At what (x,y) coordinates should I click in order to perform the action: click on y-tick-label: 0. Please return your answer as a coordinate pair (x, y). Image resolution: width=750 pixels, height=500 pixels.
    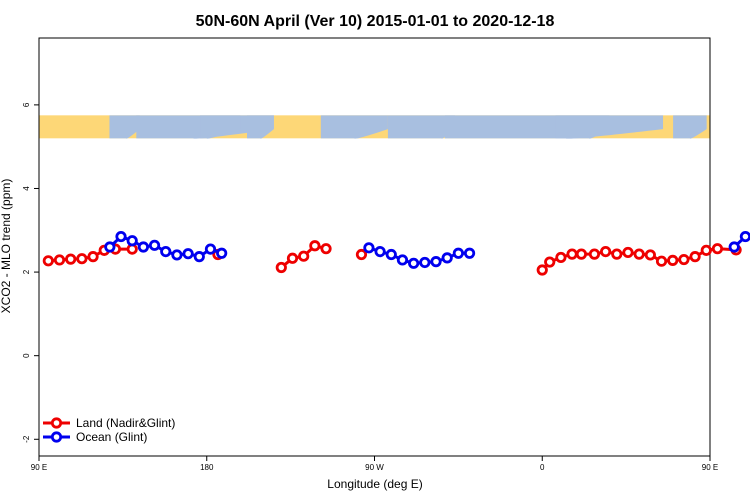
    Looking at the image, I should click on (26, 355).